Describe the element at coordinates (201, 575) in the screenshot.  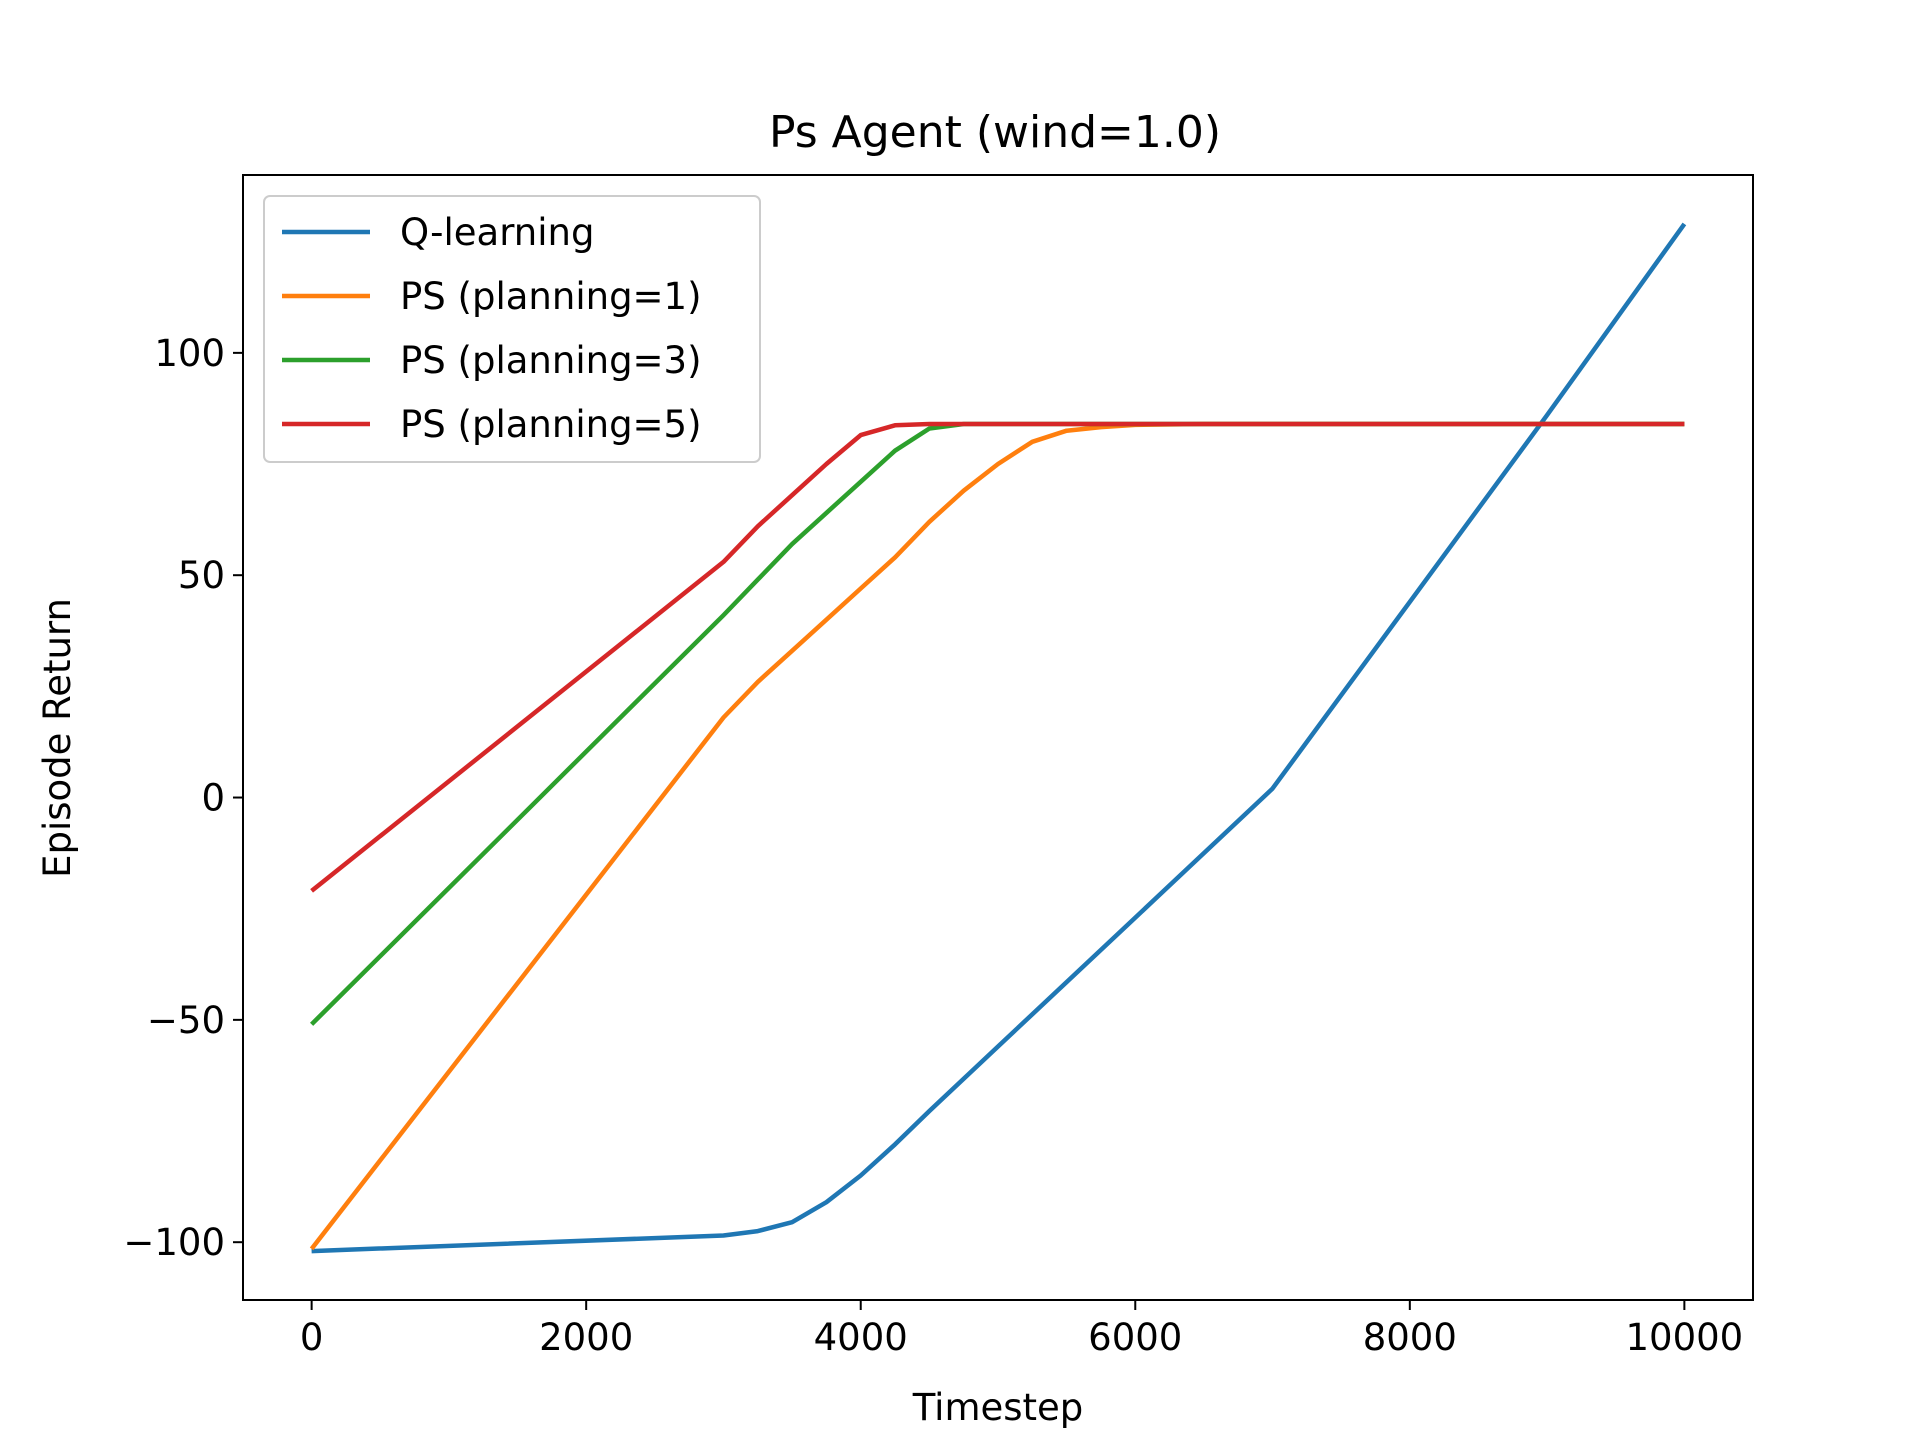
I see `y-tick-label: 50` at that location.